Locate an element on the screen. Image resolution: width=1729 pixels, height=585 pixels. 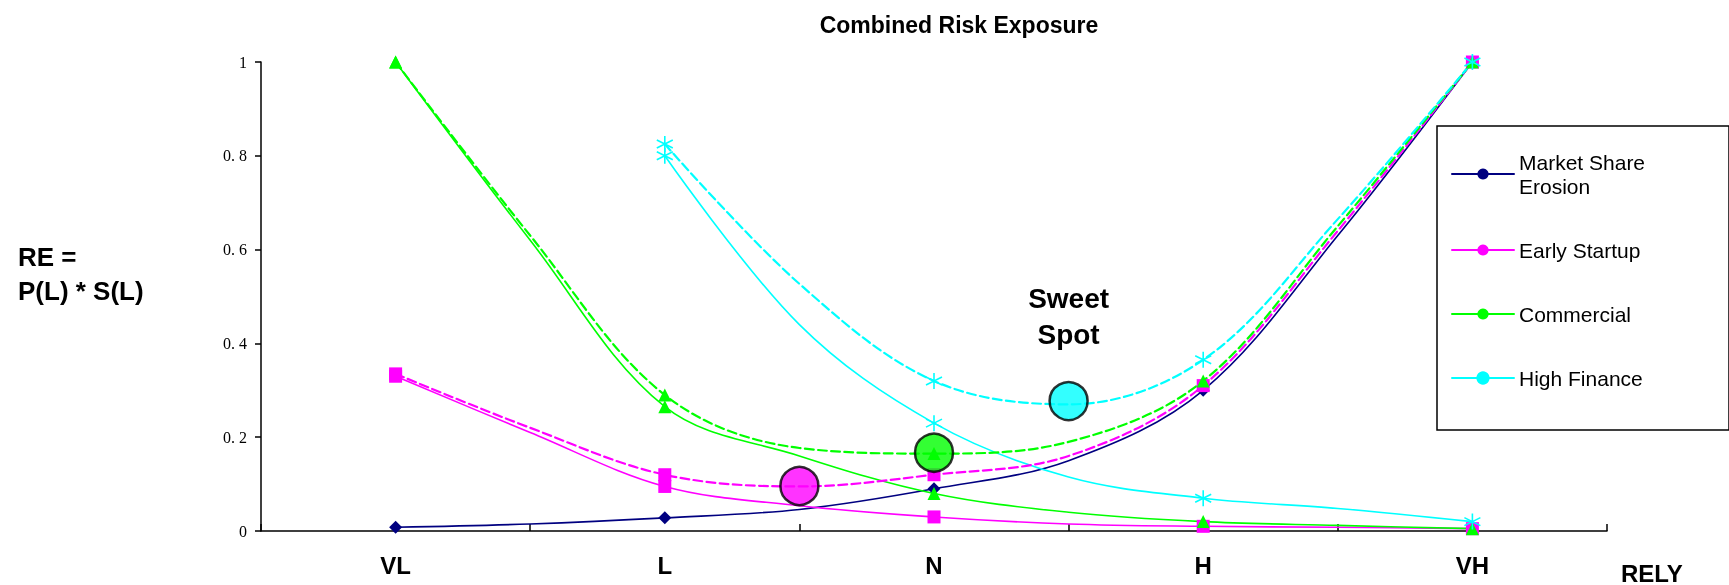
y-tick-label: 0. 6 is located at coordinates (235, 250).